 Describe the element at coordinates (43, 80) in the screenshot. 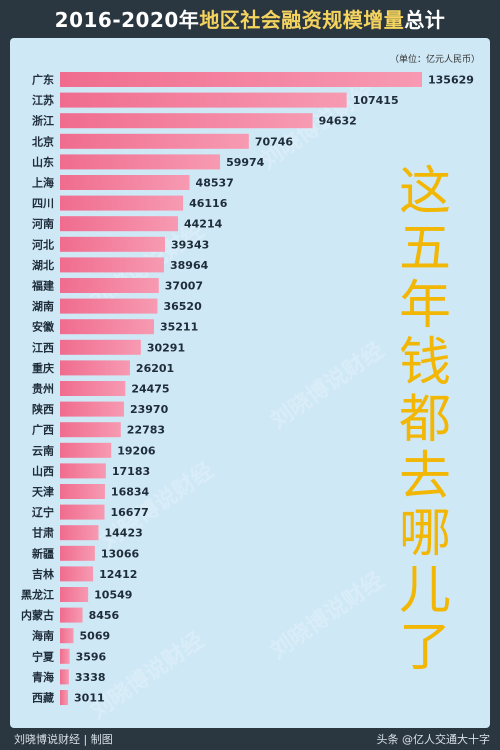

I see `category-label: 广东` at that location.